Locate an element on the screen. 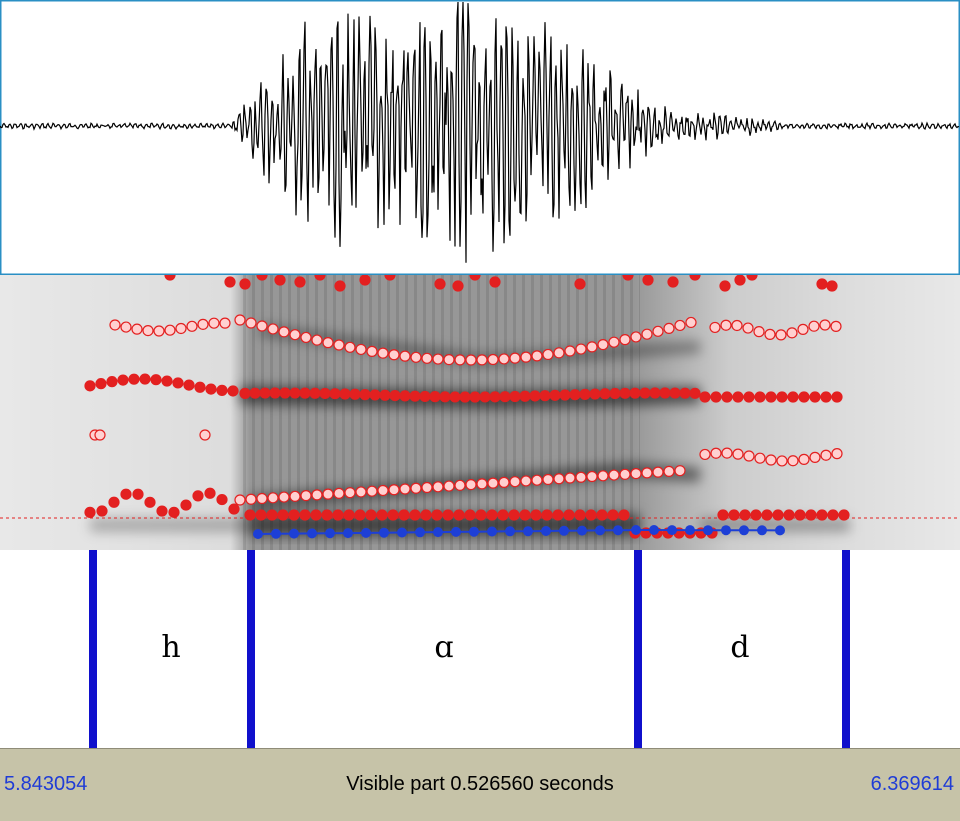 The height and width of the screenshot is (821, 960). segment-label-h: h is located at coordinates (171, 647).